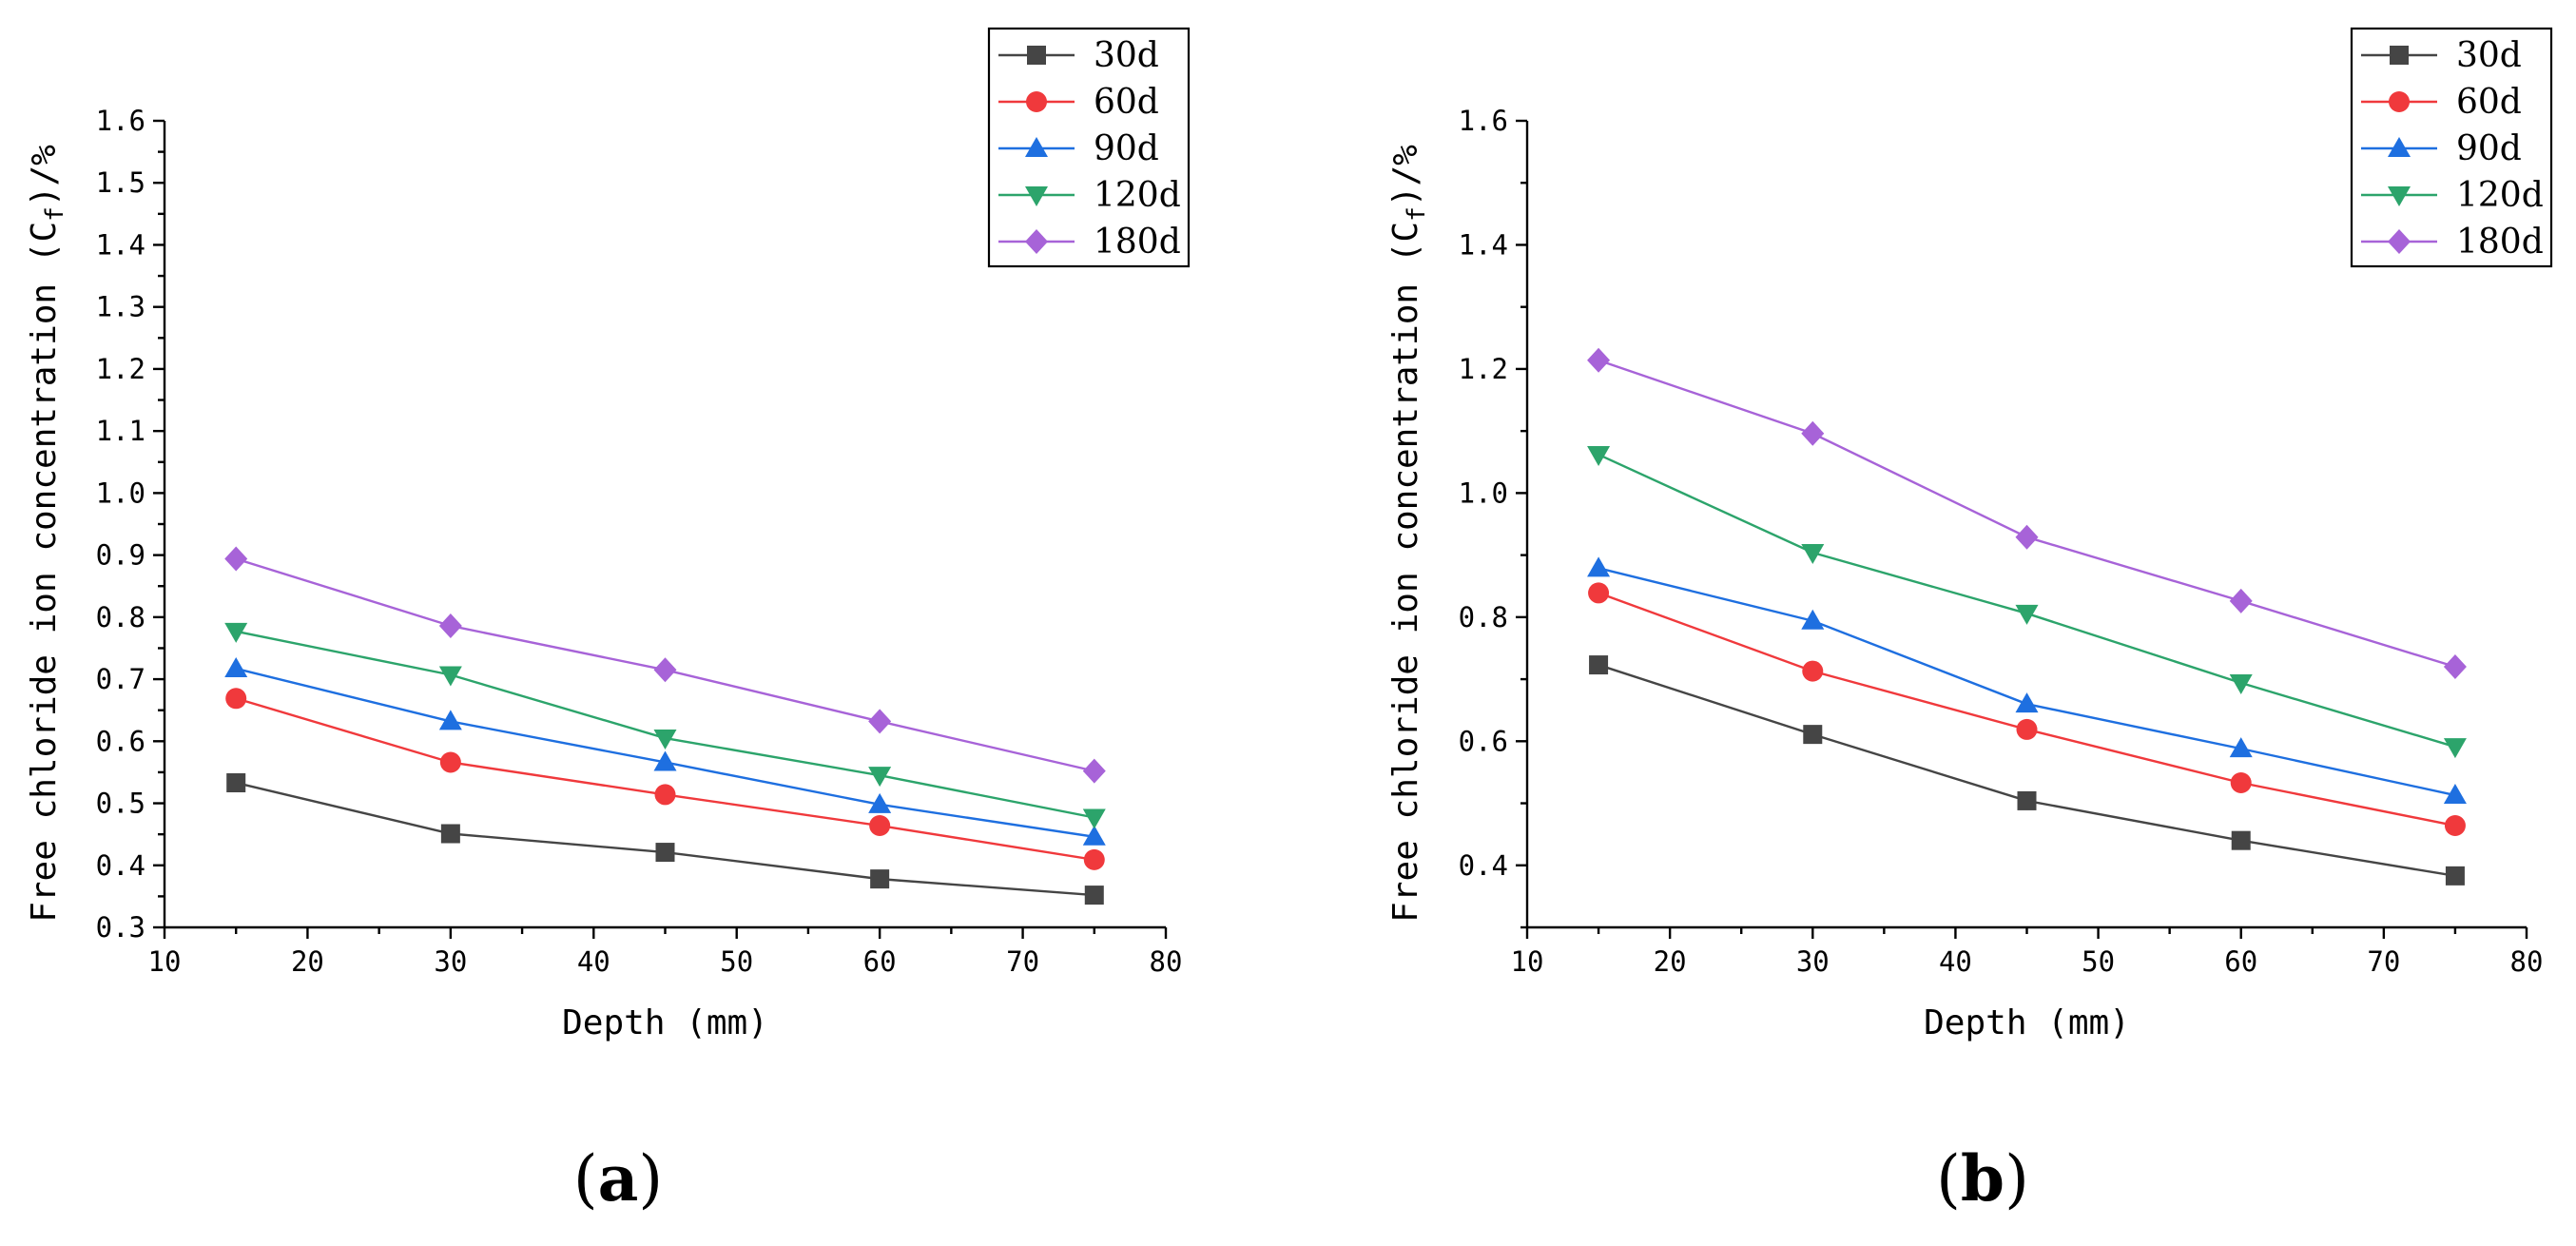 The width and height of the screenshot is (2576, 1246). I want to click on series-60d, so click(2027, 709).